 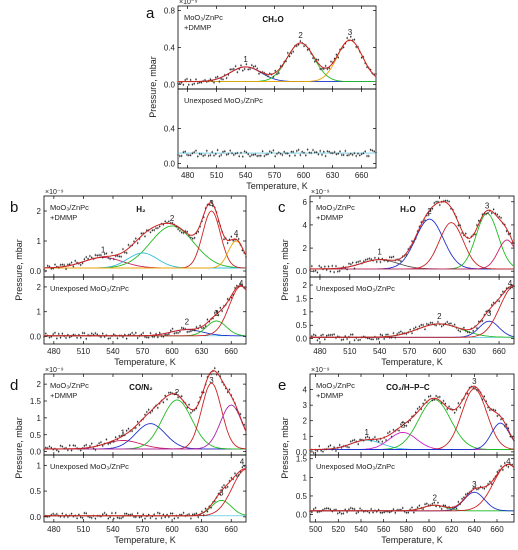 What do you see at coordinates (384, 529) in the screenshot?
I see `x-tick-label: 560` at bounding box center [384, 529].